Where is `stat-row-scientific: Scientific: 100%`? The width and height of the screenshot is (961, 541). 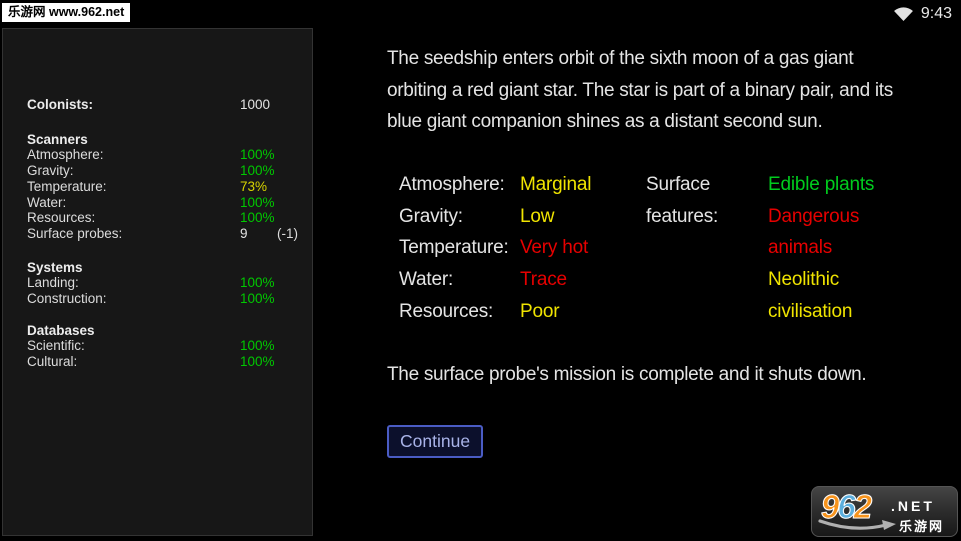
stat-row-scientific: Scientific: 100% is located at coordinates (159, 346).